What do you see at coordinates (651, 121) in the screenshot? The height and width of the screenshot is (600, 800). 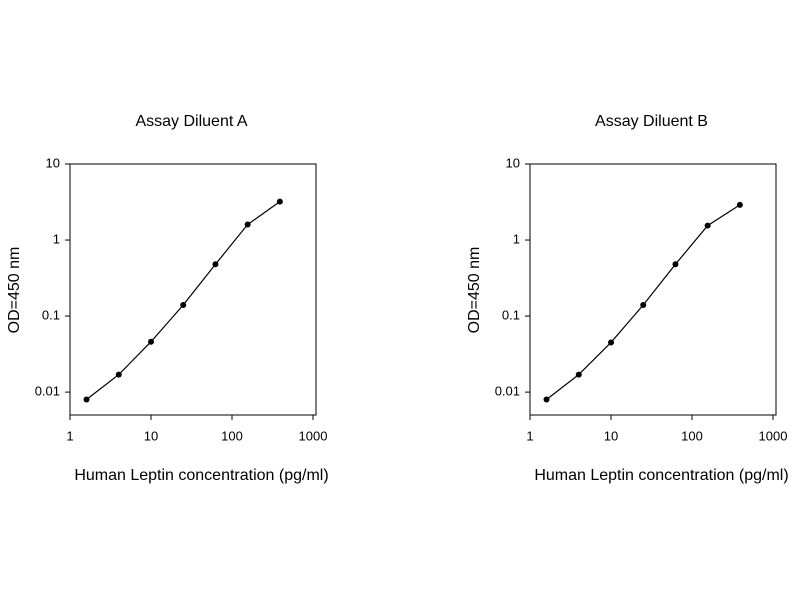 I see `chart-title: Assay Diluent B` at bounding box center [651, 121].